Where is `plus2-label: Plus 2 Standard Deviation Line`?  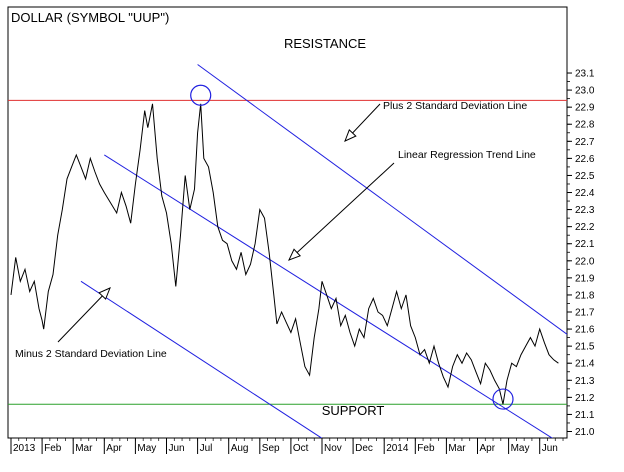
plus2-label: Plus 2 Standard Deviation Line is located at coordinates (455, 106).